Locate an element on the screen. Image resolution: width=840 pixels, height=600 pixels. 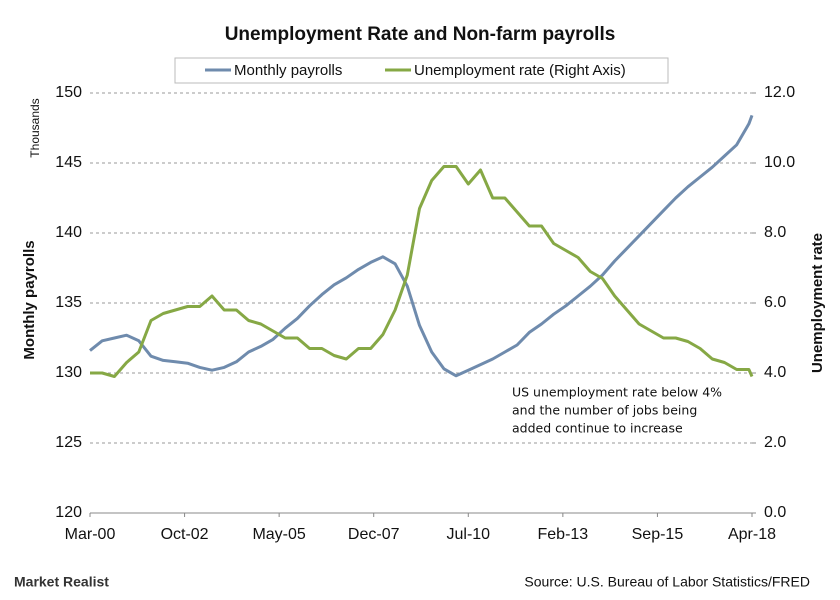
x-tick-label: Sep-15 is located at coordinates (658, 534).